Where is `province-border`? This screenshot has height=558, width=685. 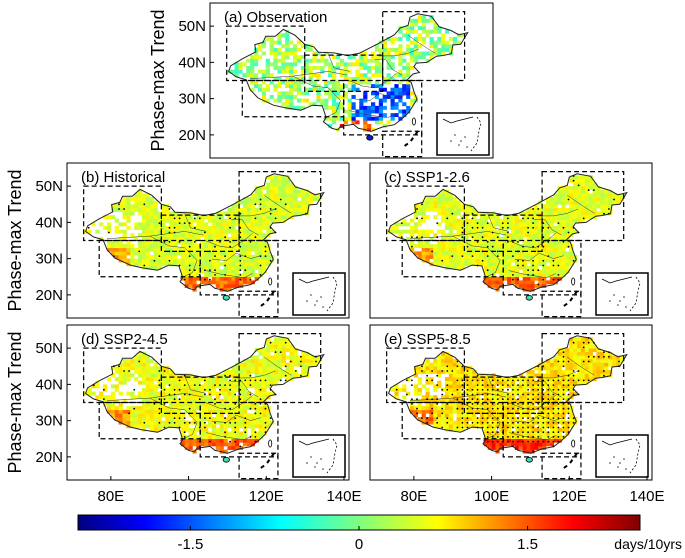 province-border is located at coordinates (195, 384).